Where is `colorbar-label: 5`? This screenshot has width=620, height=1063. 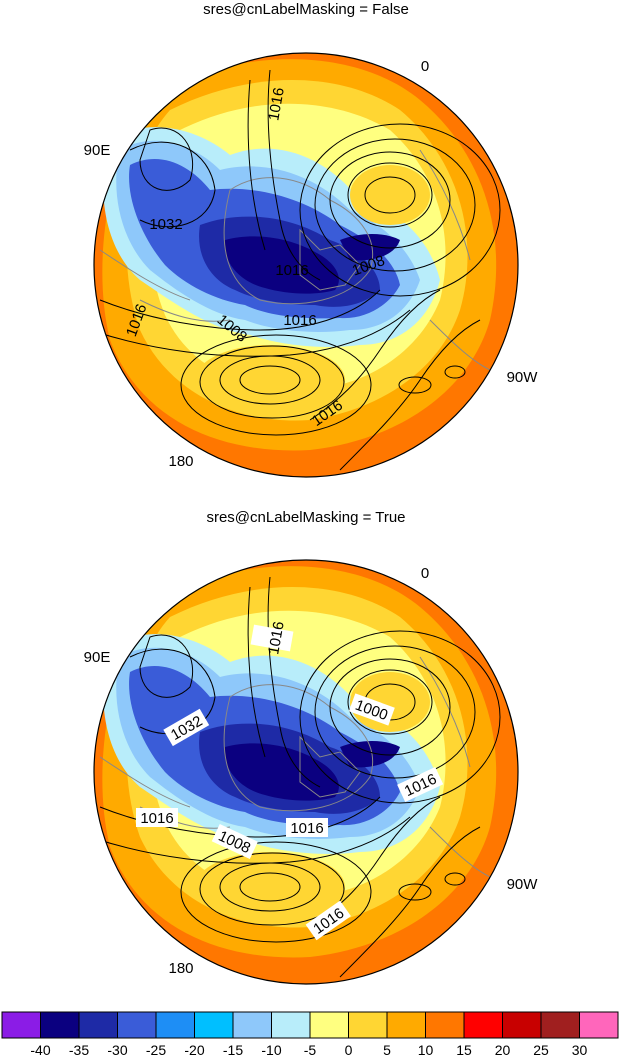 colorbar-label: 5 is located at coordinates (387, 1050).